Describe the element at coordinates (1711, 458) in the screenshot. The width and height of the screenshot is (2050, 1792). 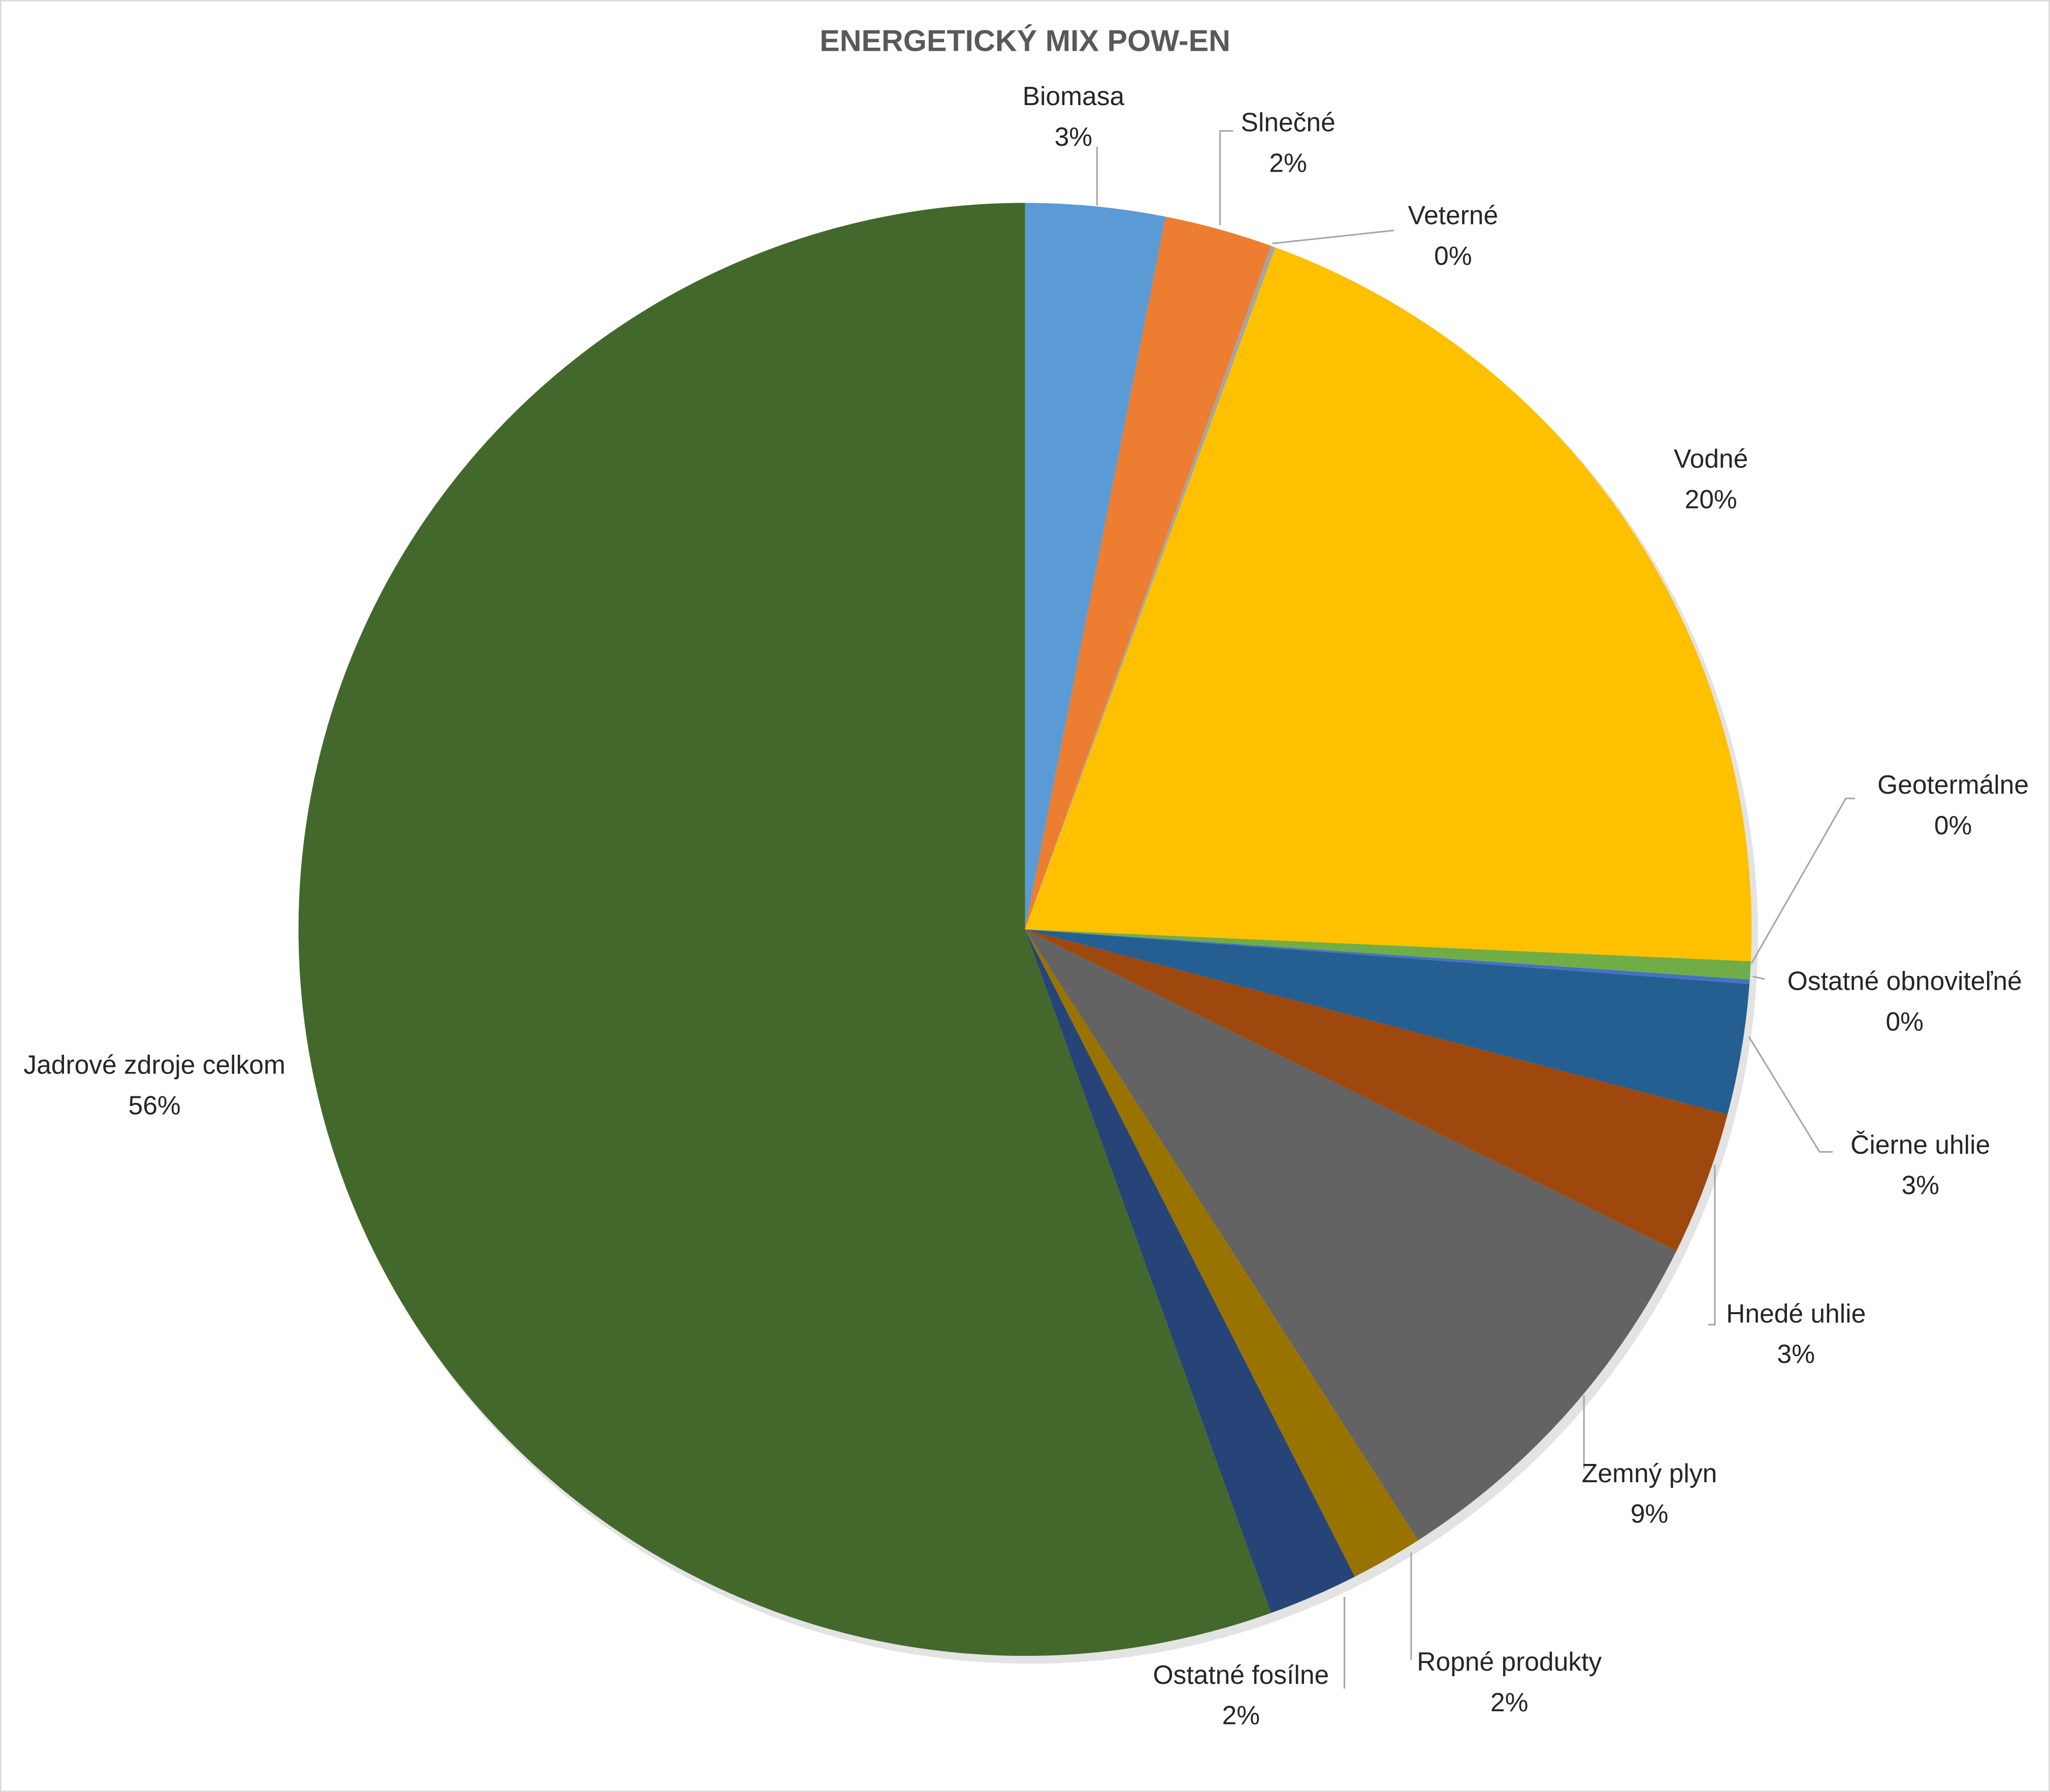
I see `slice-label: Vodné` at that location.